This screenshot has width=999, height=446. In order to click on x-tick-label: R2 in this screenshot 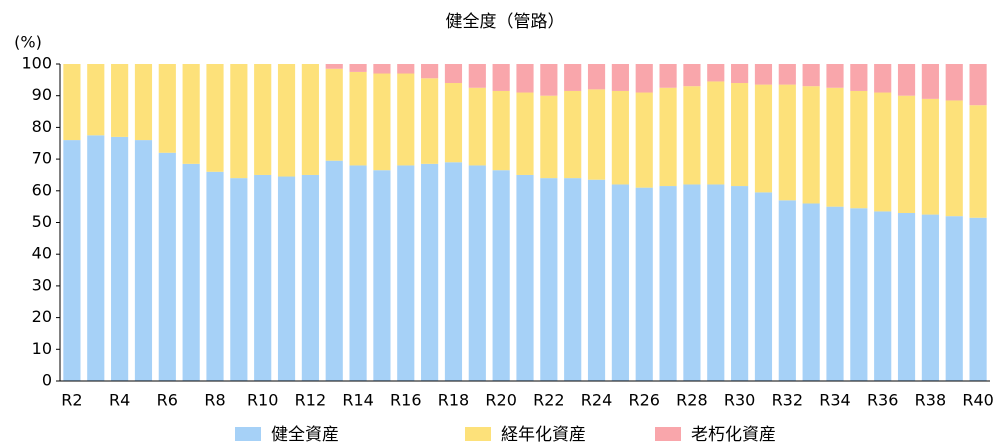, I will do `click(71, 400)`.